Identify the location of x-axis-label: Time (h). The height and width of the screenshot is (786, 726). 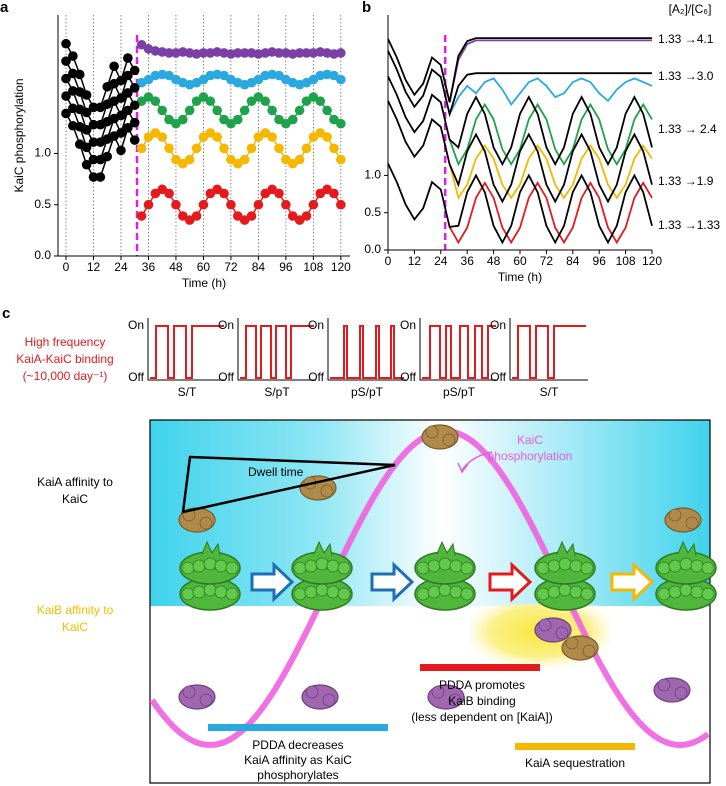
(520, 277).